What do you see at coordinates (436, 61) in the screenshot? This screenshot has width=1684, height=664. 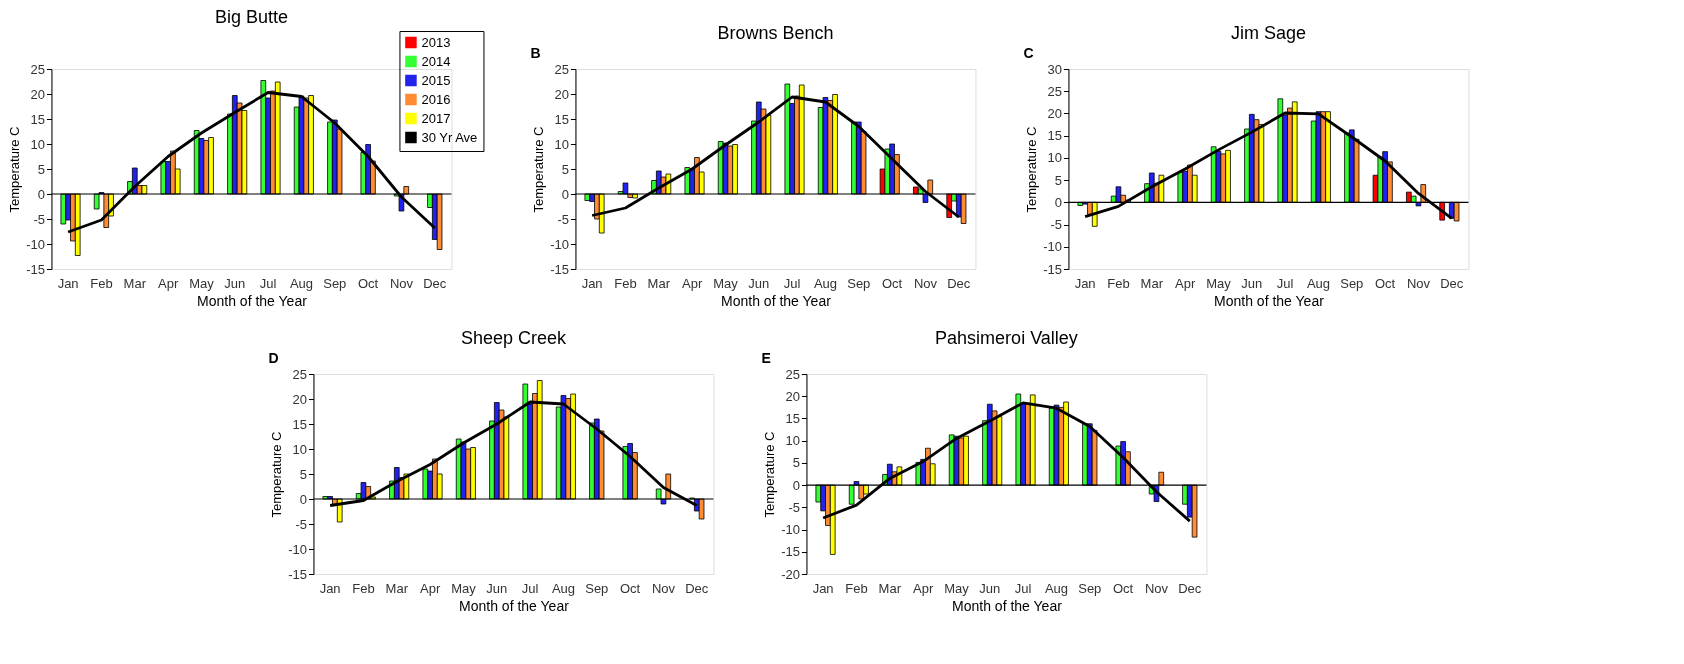 I see `legend-label: 2014` at bounding box center [436, 61].